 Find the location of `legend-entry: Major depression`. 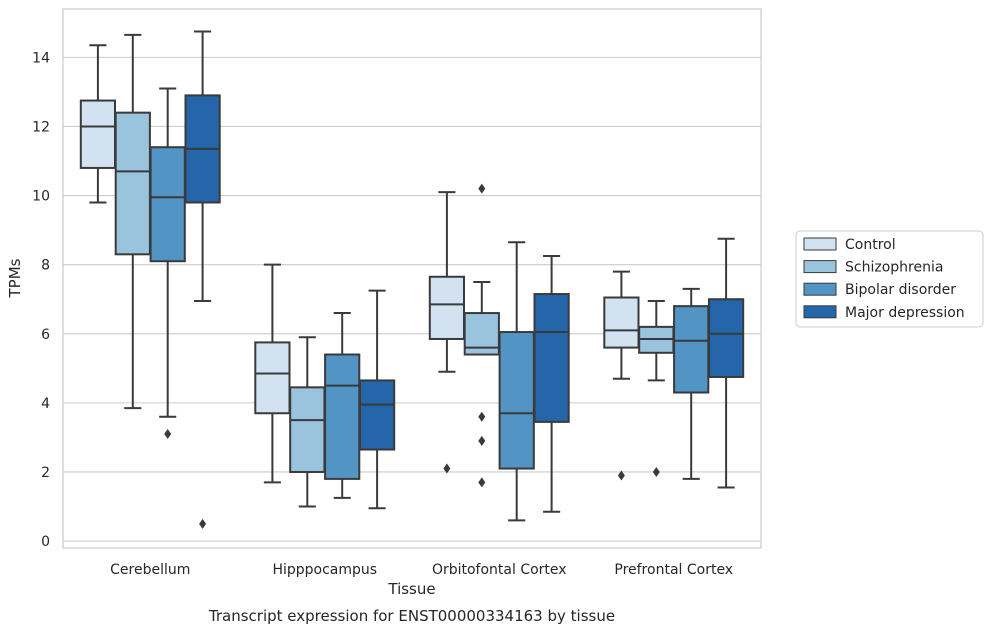

legend-entry: Major depression is located at coordinates (905, 313).